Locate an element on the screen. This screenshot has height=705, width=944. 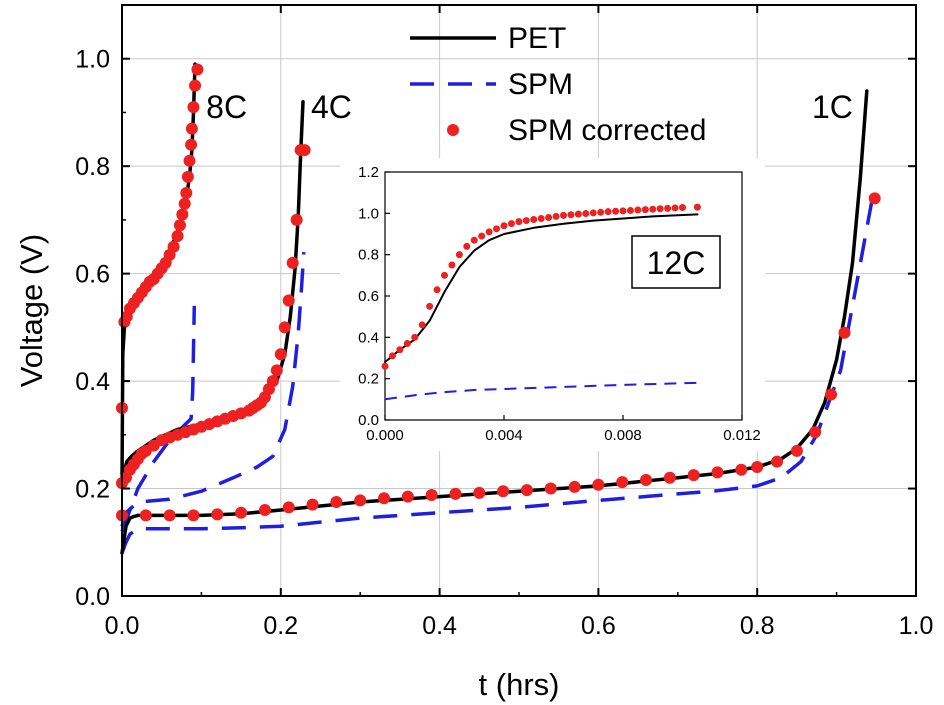
inset-x-tick-label: 0.008 is located at coordinates (623, 435).